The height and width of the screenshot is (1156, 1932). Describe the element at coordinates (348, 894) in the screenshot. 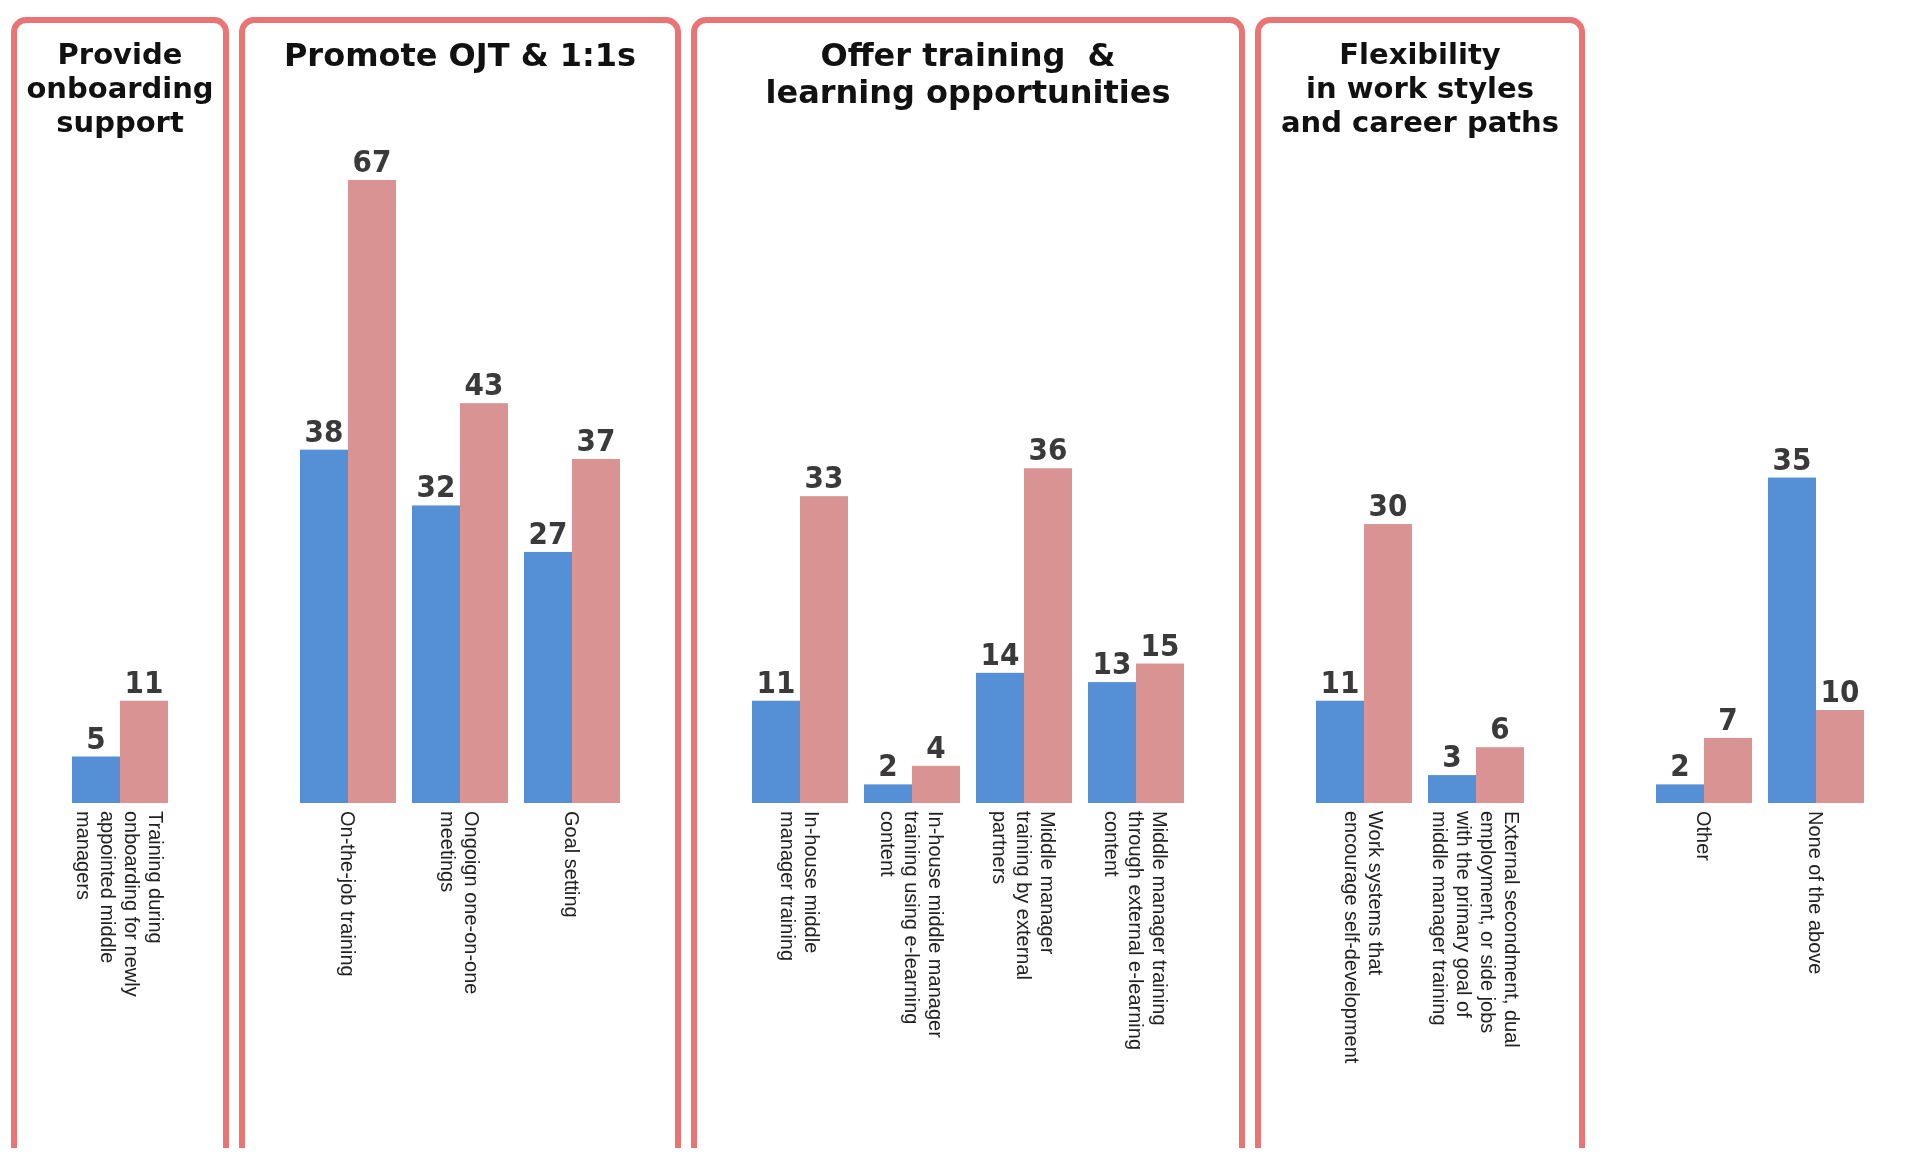

I see `x-tick-label: On-the-job training` at that location.